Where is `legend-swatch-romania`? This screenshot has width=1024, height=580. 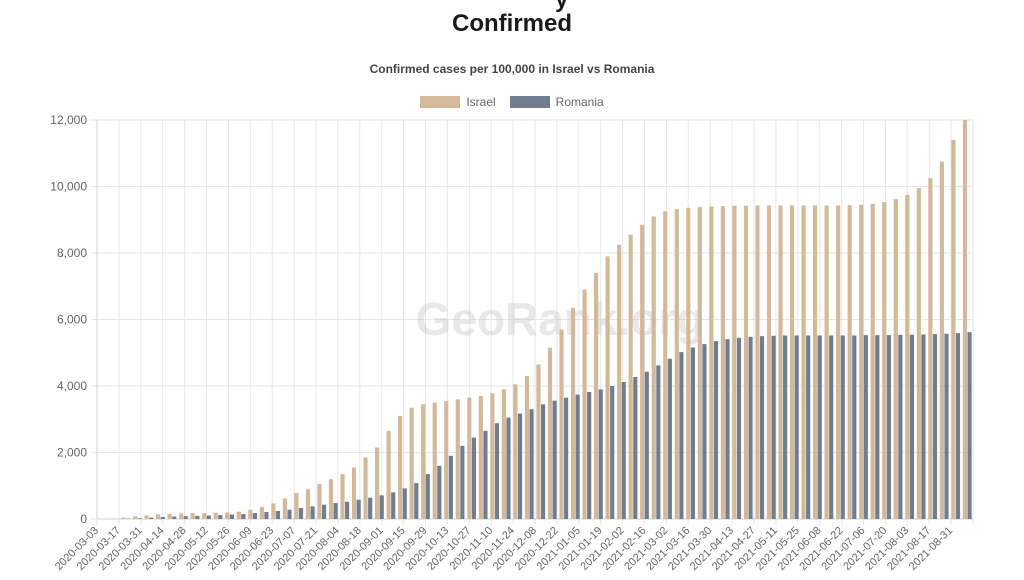
legend-swatch-romania is located at coordinates (529, 102).